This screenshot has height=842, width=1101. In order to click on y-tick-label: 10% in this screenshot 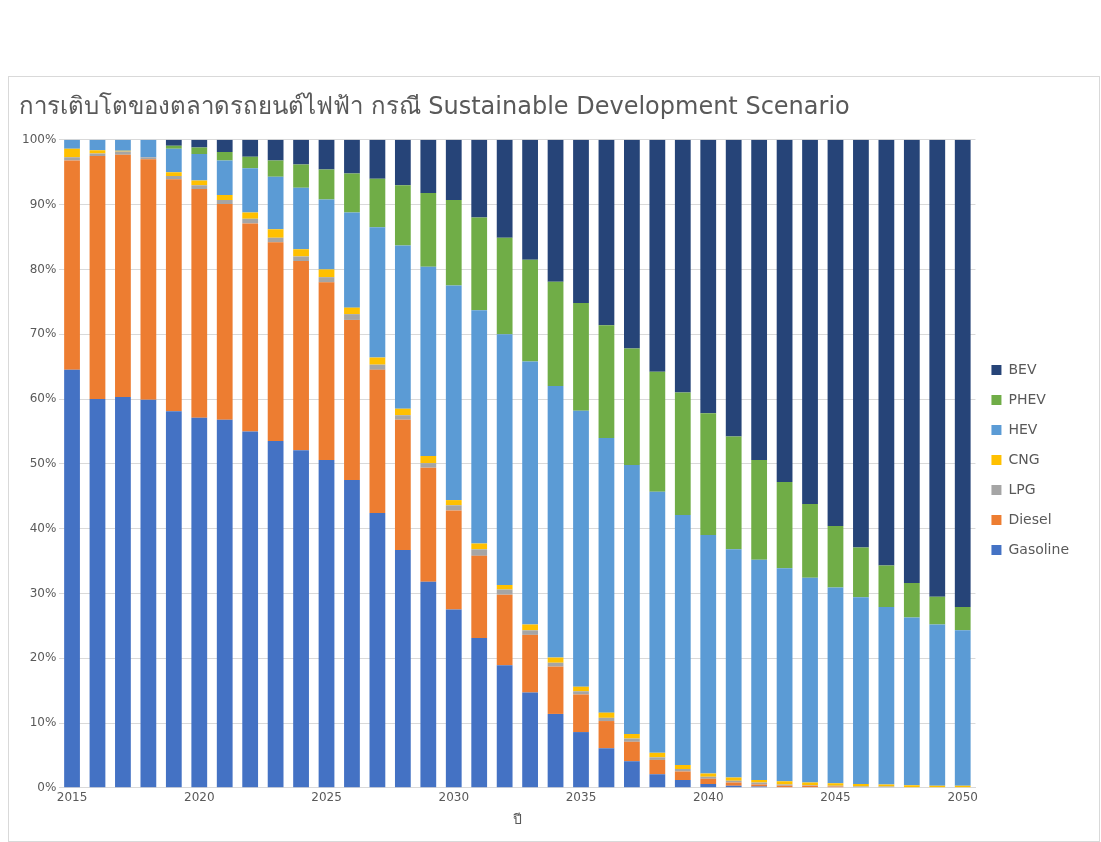, I will do `click(43, 722)`.